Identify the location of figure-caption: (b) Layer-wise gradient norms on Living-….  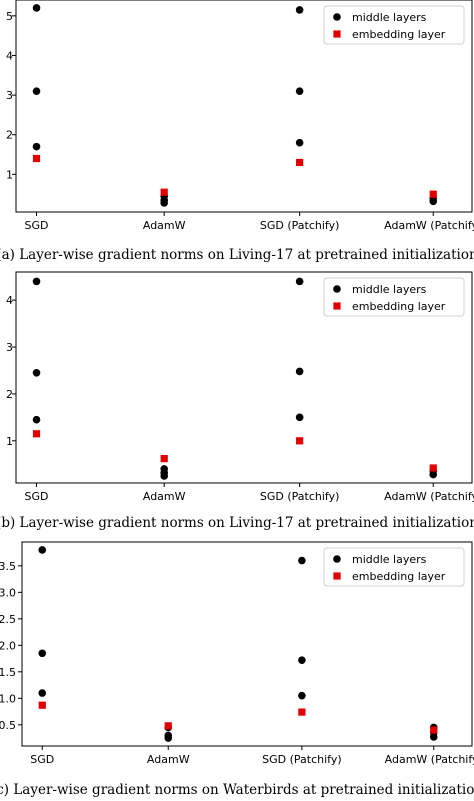
(237, 523).